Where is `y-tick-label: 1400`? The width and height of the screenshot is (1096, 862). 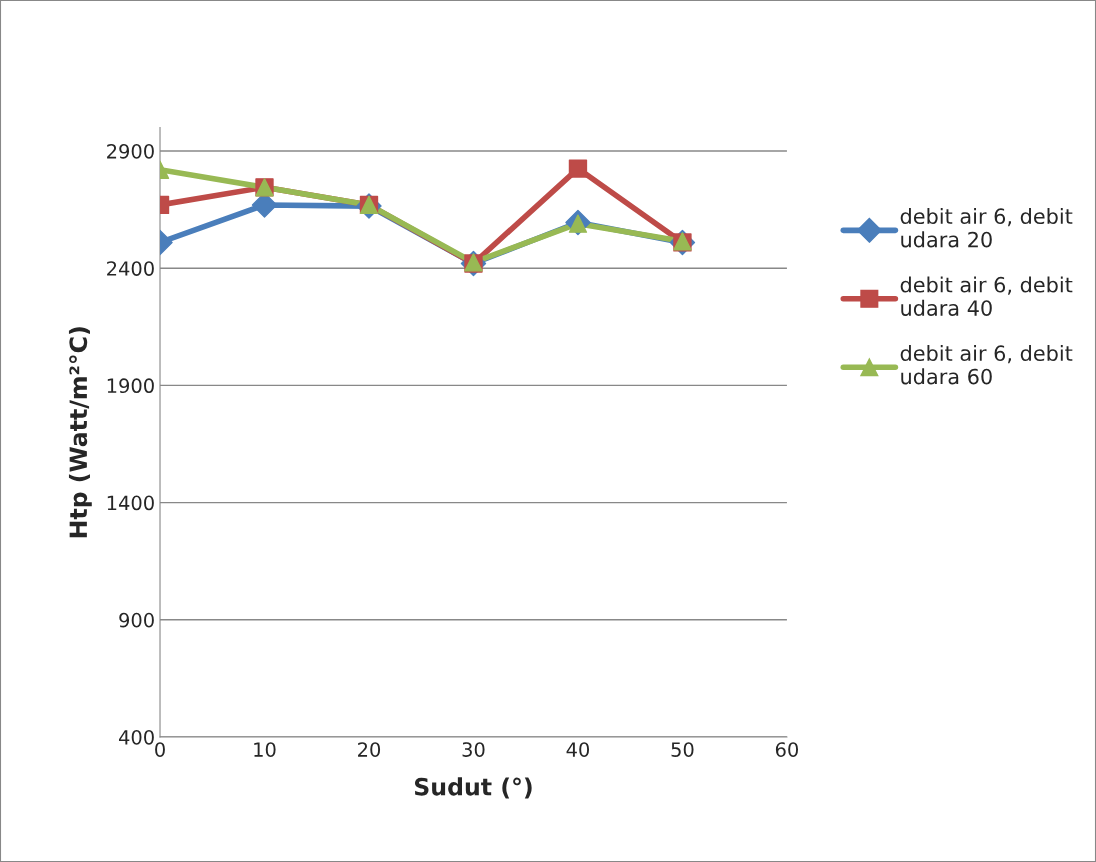
y-tick-label: 1400 is located at coordinates (130, 503).